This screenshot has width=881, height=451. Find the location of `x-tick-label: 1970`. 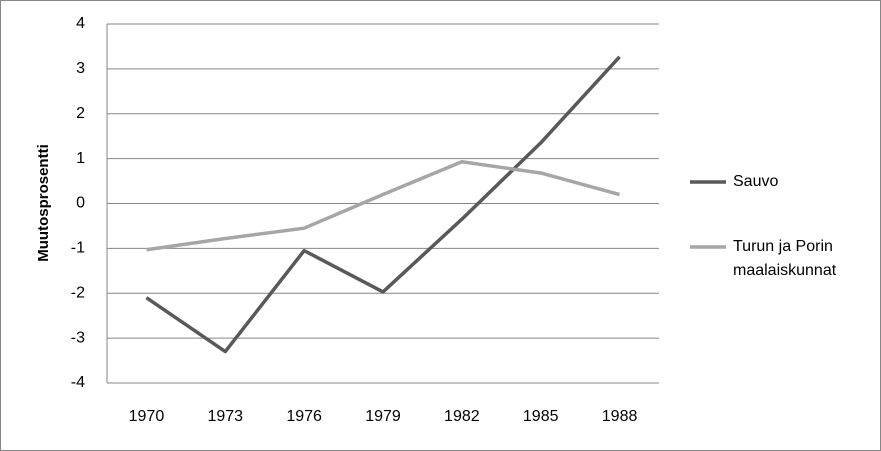

x-tick-label: 1970 is located at coordinates (147, 416).